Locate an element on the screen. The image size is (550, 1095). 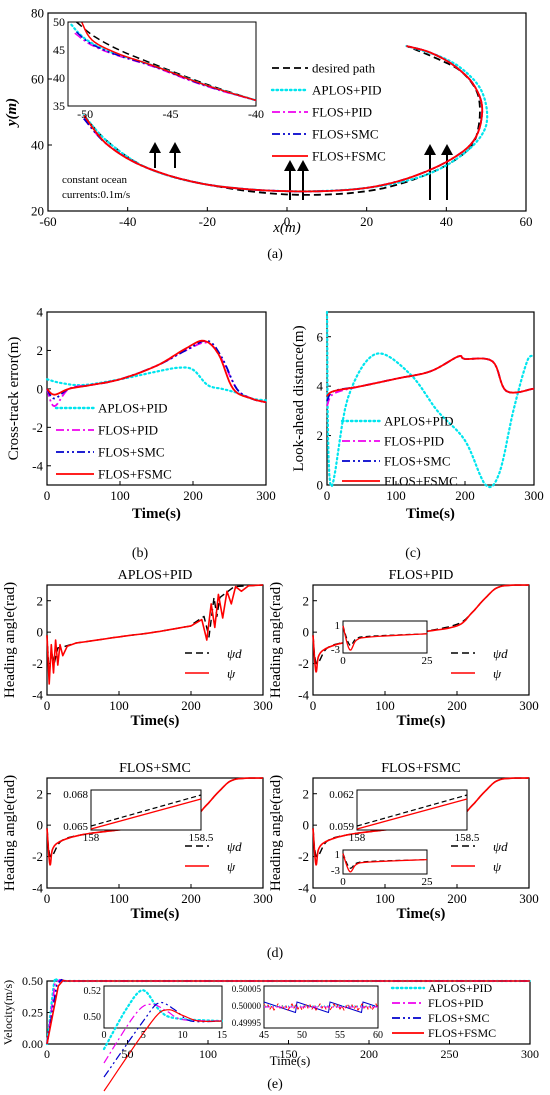
inset2-flosfsmc is located at coordinates (321, 1007).